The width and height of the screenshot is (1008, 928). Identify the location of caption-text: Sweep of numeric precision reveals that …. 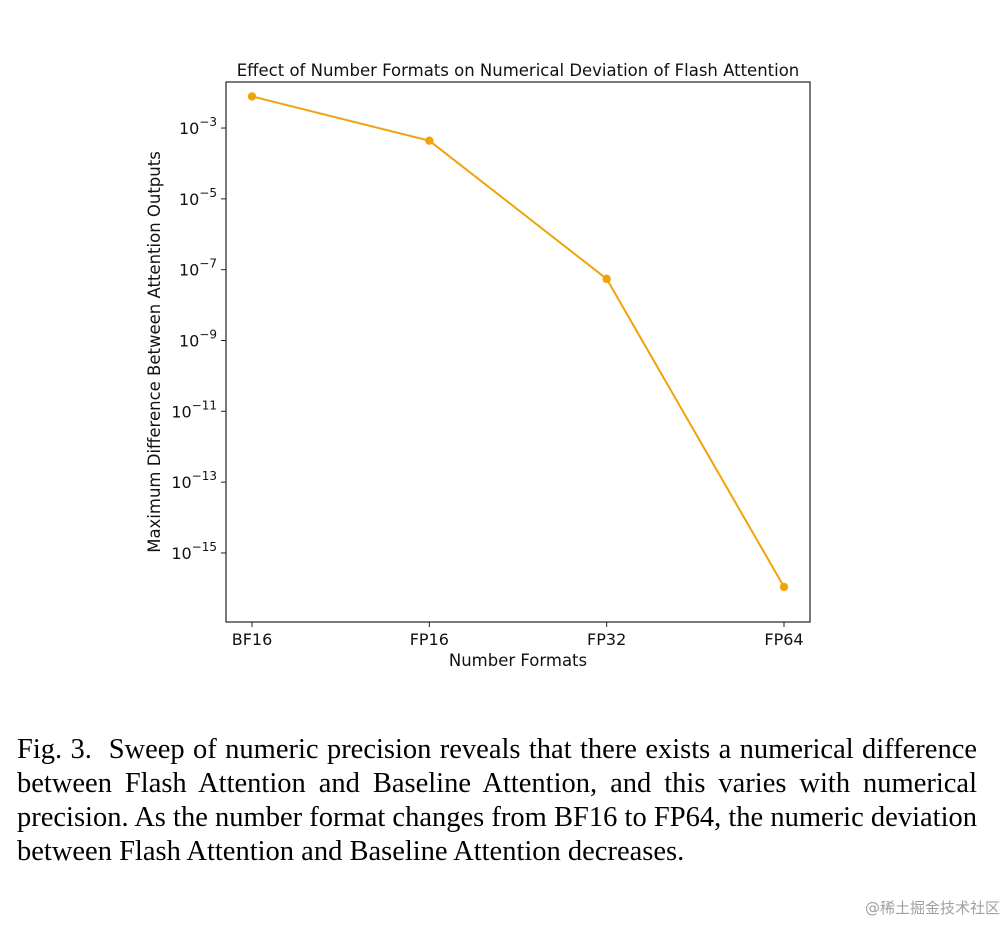
(497, 800).